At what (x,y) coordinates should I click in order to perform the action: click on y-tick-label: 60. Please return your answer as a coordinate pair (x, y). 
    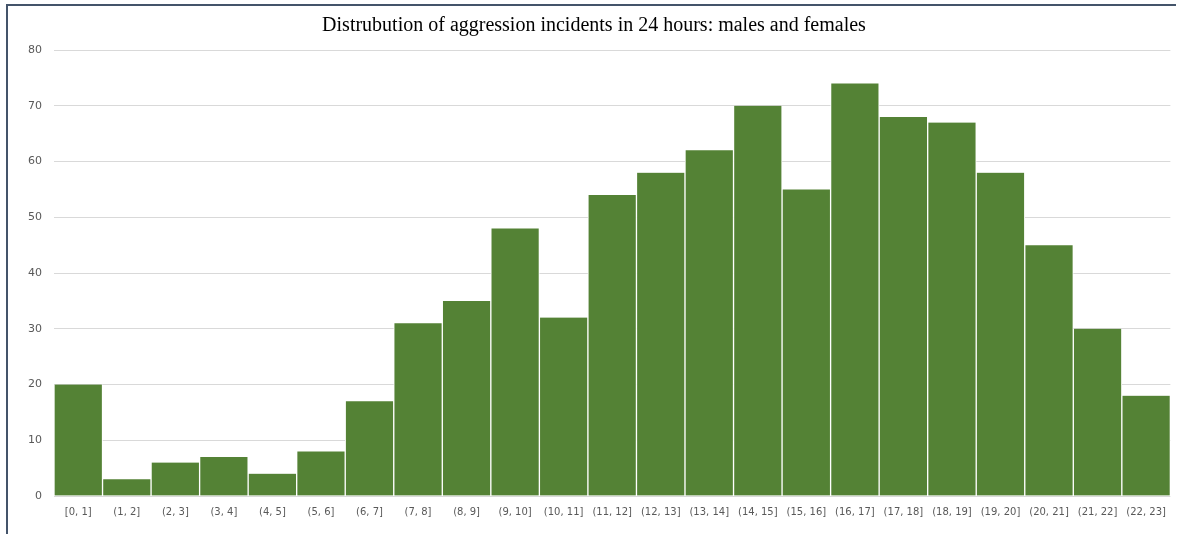
    Looking at the image, I should click on (35, 161).